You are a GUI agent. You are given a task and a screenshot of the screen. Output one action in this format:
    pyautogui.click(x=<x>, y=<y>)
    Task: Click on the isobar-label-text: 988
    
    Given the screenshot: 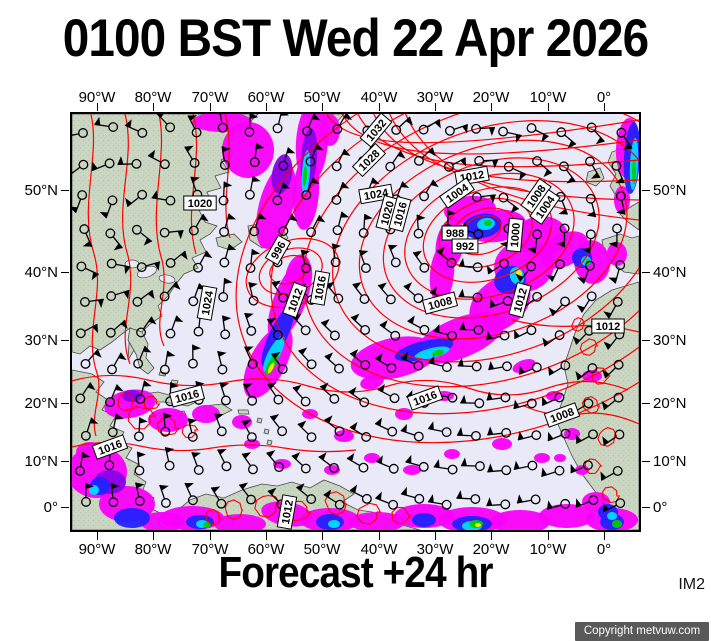 What is the action you would take?
    pyautogui.click(x=455, y=234)
    